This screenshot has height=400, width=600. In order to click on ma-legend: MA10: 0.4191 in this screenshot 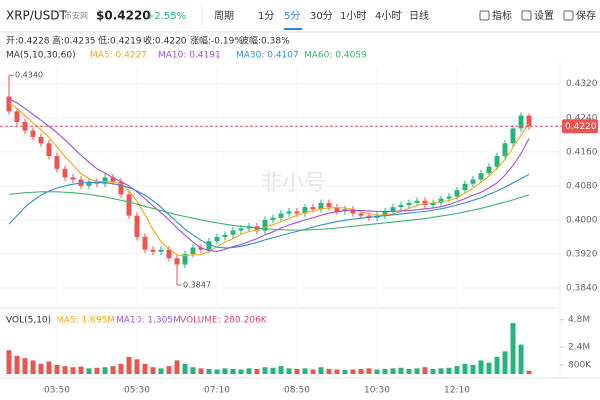, I will do `click(189, 56)`.